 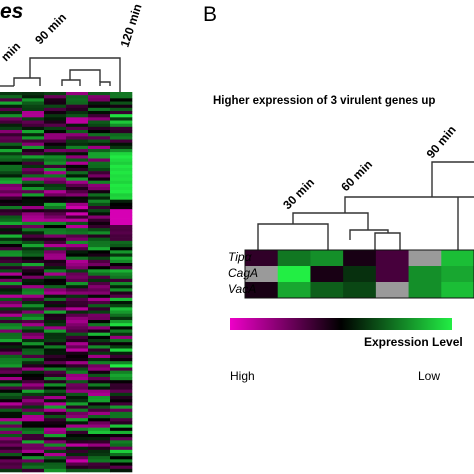 I want to click on panel-b-time-label-1: 30 min, so click(x=298, y=193).